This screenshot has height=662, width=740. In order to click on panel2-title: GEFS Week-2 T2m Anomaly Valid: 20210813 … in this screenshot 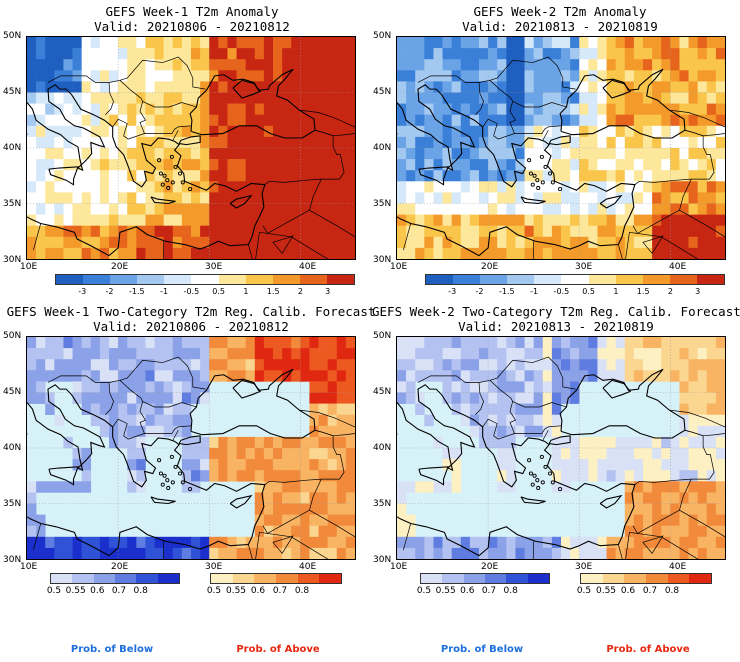, I will do `click(560, 19)`.